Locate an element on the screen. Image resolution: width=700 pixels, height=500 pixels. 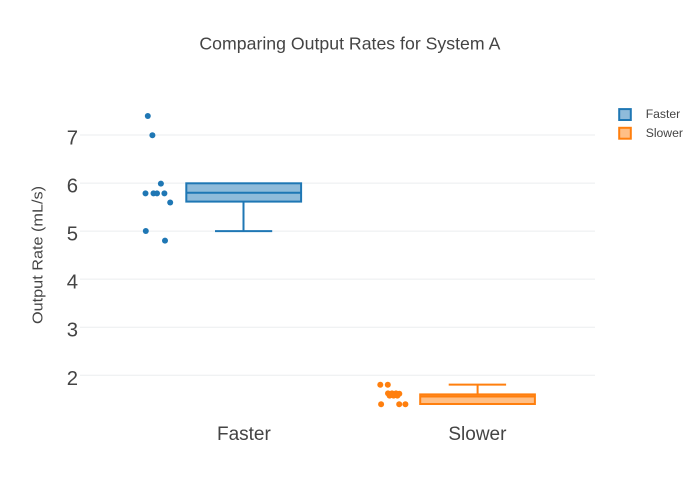
svg-text: 5 is located at coordinates (72, 235).